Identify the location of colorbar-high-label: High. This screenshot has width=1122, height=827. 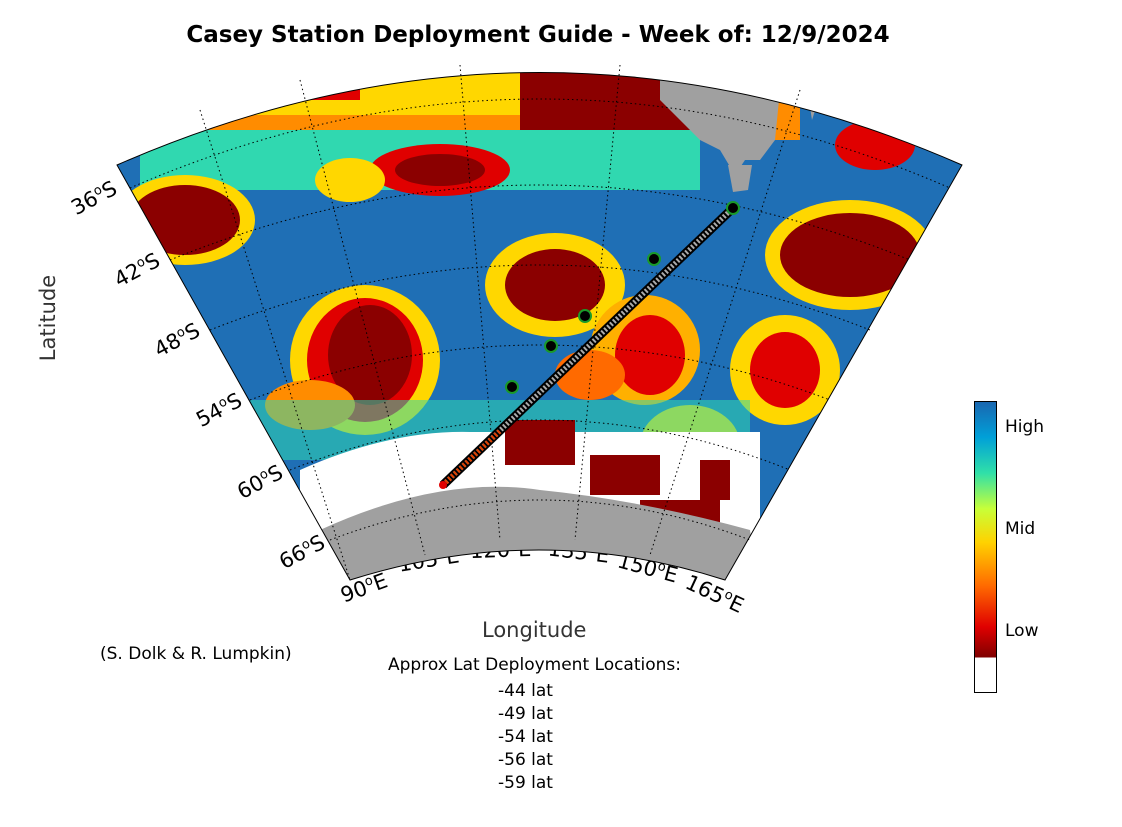
(1025, 427).